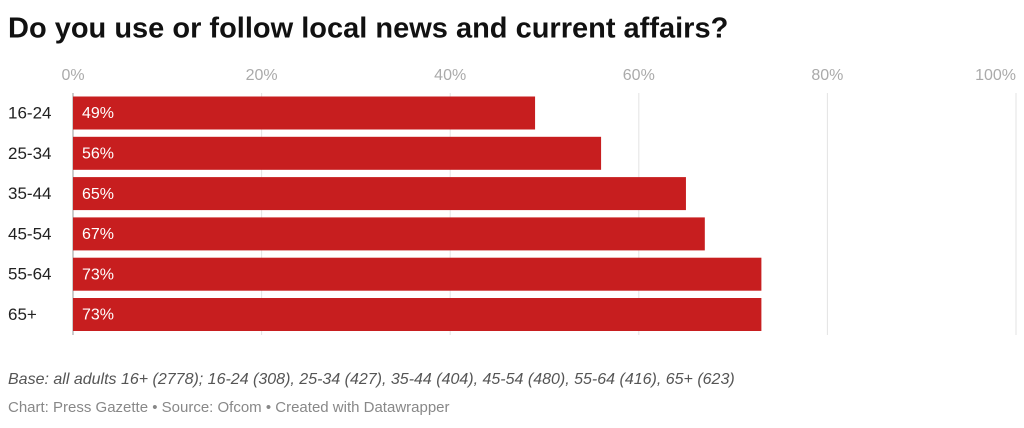 This screenshot has width=1024, height=428. Describe the element at coordinates (98, 194) in the screenshot. I see `value-label: 65%` at that location.